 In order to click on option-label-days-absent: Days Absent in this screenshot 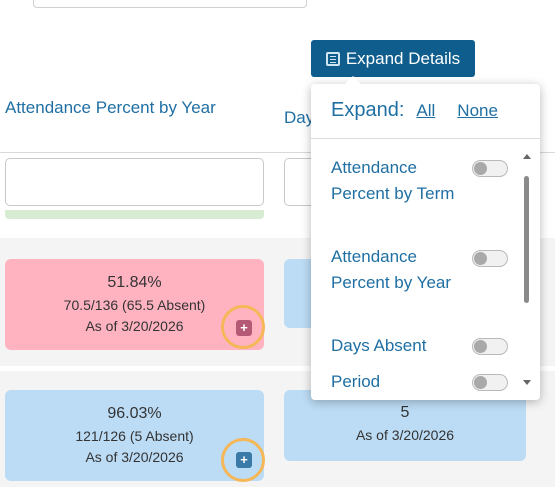, I will do `click(379, 345)`.